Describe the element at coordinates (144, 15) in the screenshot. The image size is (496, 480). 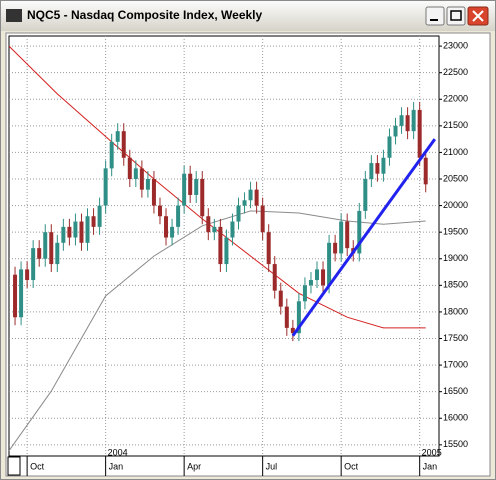
I see `window-title: NQC5 - Nasdaq Composite Index, Weekly` at that location.